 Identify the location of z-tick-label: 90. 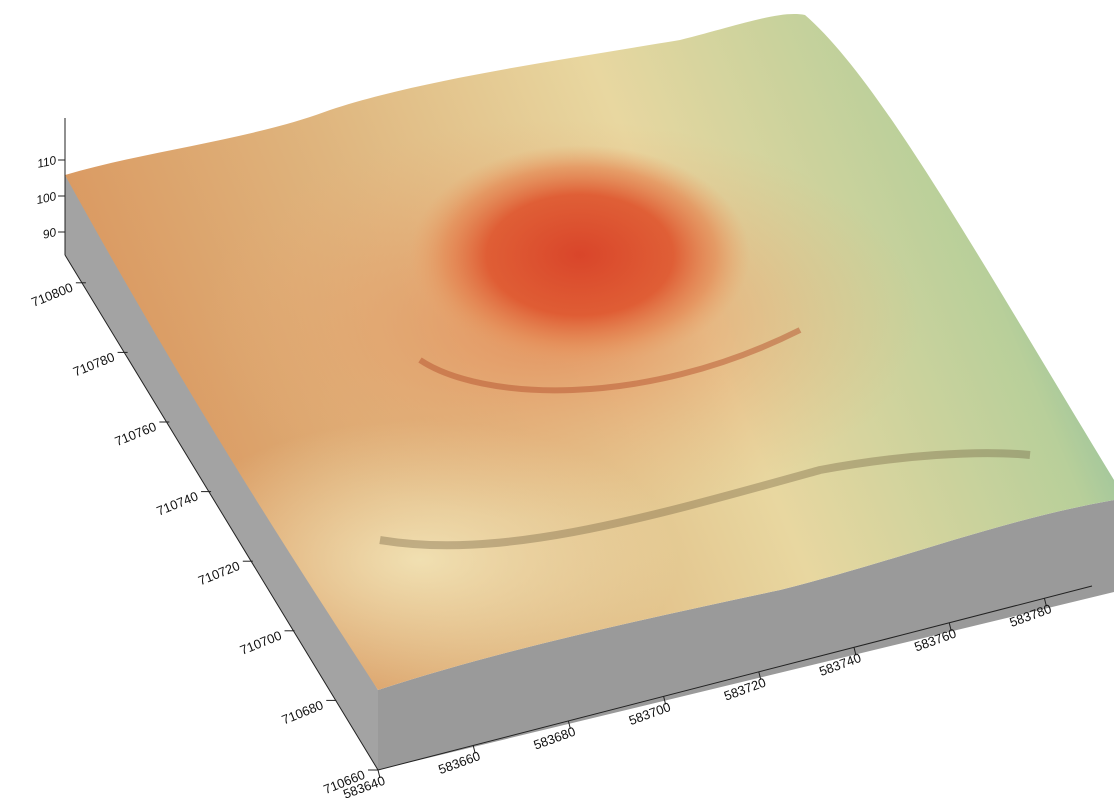
(49, 233).